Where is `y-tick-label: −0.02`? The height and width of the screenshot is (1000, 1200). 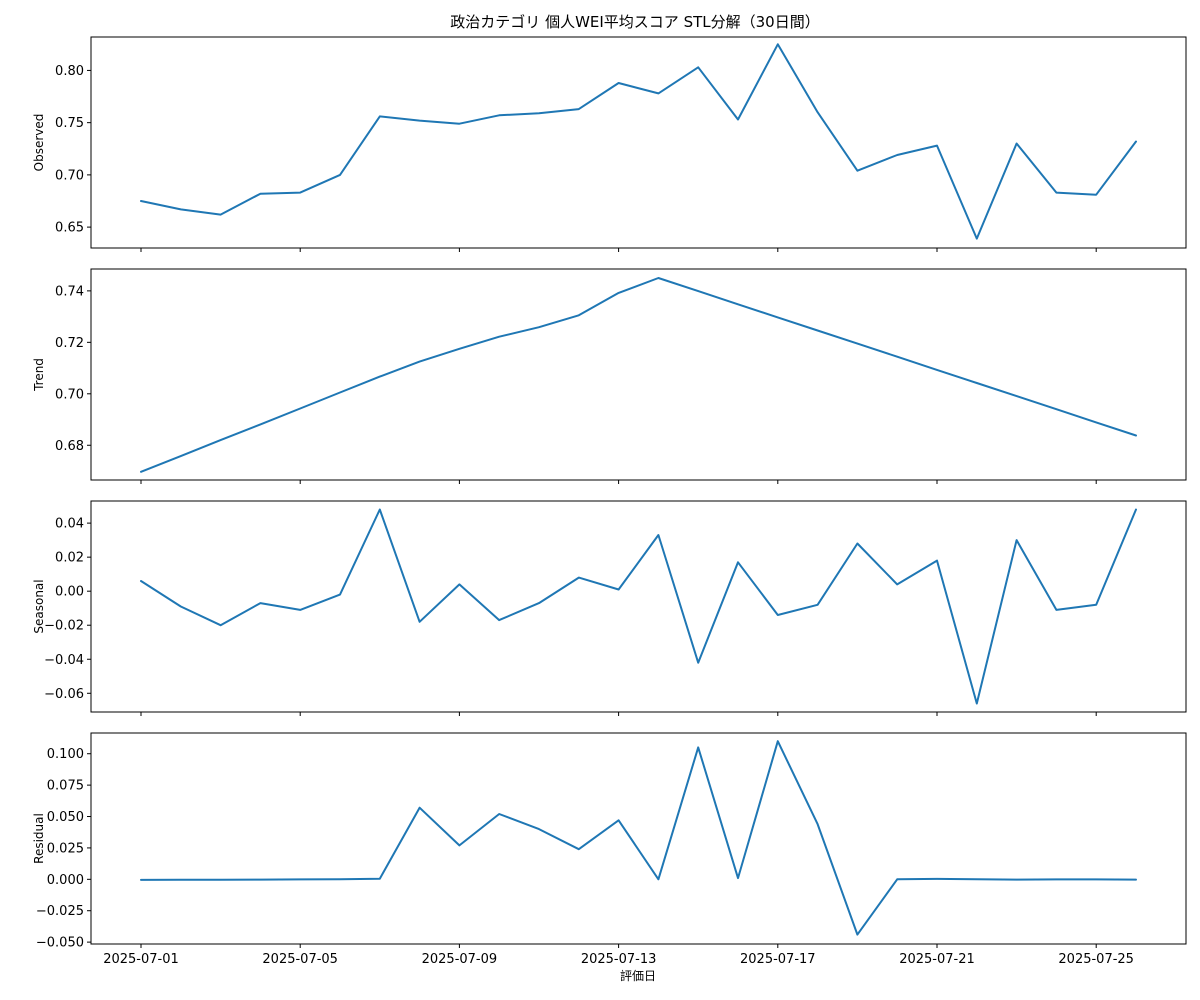
y-tick-label: −0.02 is located at coordinates (64, 626).